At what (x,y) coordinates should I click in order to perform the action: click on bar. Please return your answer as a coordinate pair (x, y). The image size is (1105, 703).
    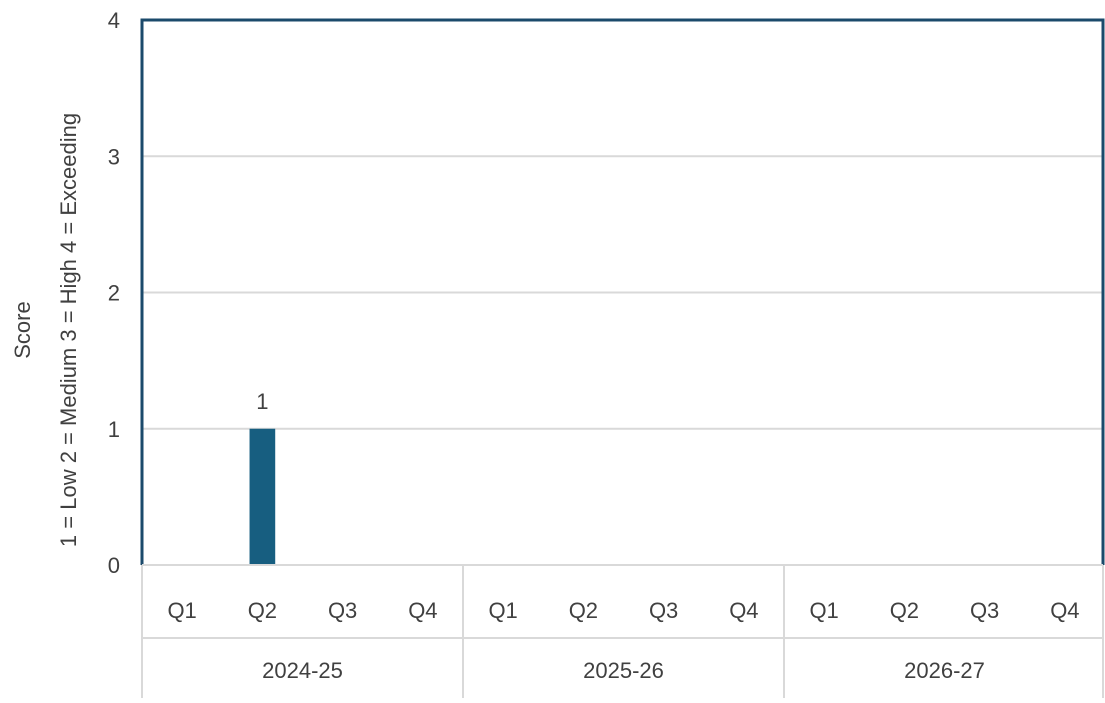
    Looking at the image, I should click on (262, 496).